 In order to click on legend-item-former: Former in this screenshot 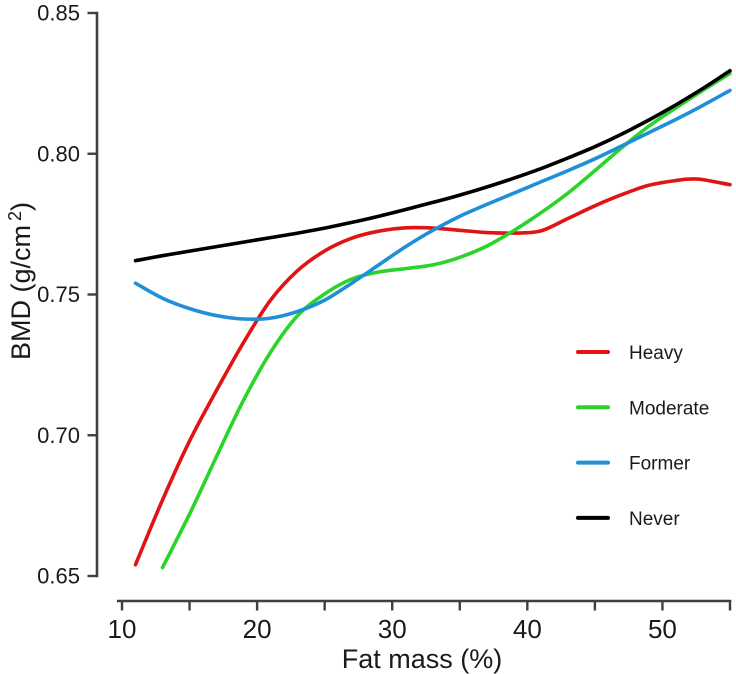, I will do `click(633, 464)`.